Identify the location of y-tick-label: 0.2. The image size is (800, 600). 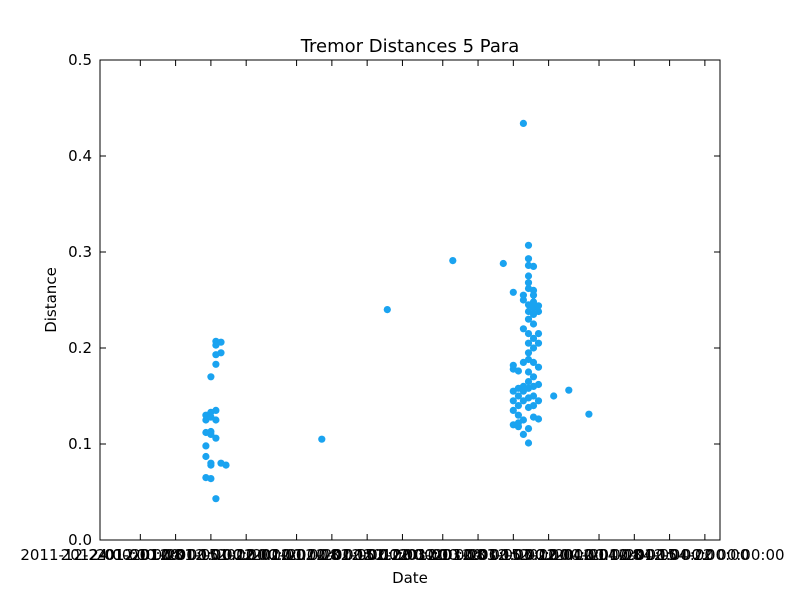
(80, 348).